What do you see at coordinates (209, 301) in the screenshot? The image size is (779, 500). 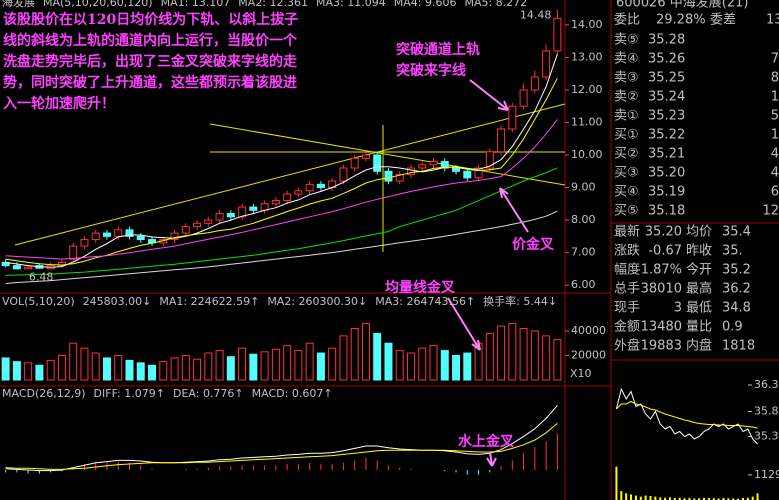 I see `volume-legend: MA1: 224622.59↑` at bounding box center [209, 301].